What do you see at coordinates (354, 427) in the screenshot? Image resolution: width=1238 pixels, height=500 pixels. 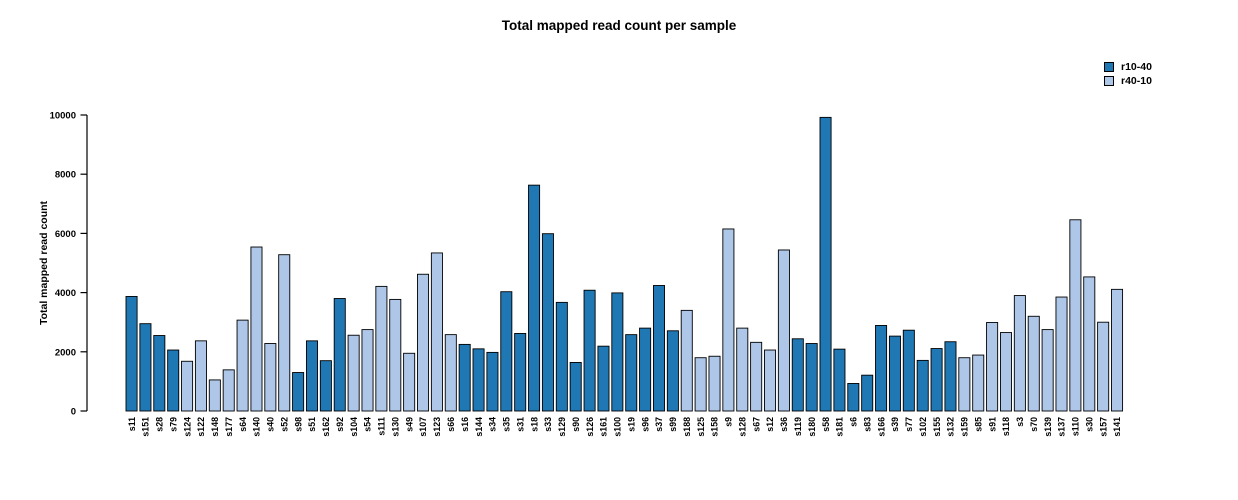 I see `x-tick-label-s104: s104` at bounding box center [354, 427].